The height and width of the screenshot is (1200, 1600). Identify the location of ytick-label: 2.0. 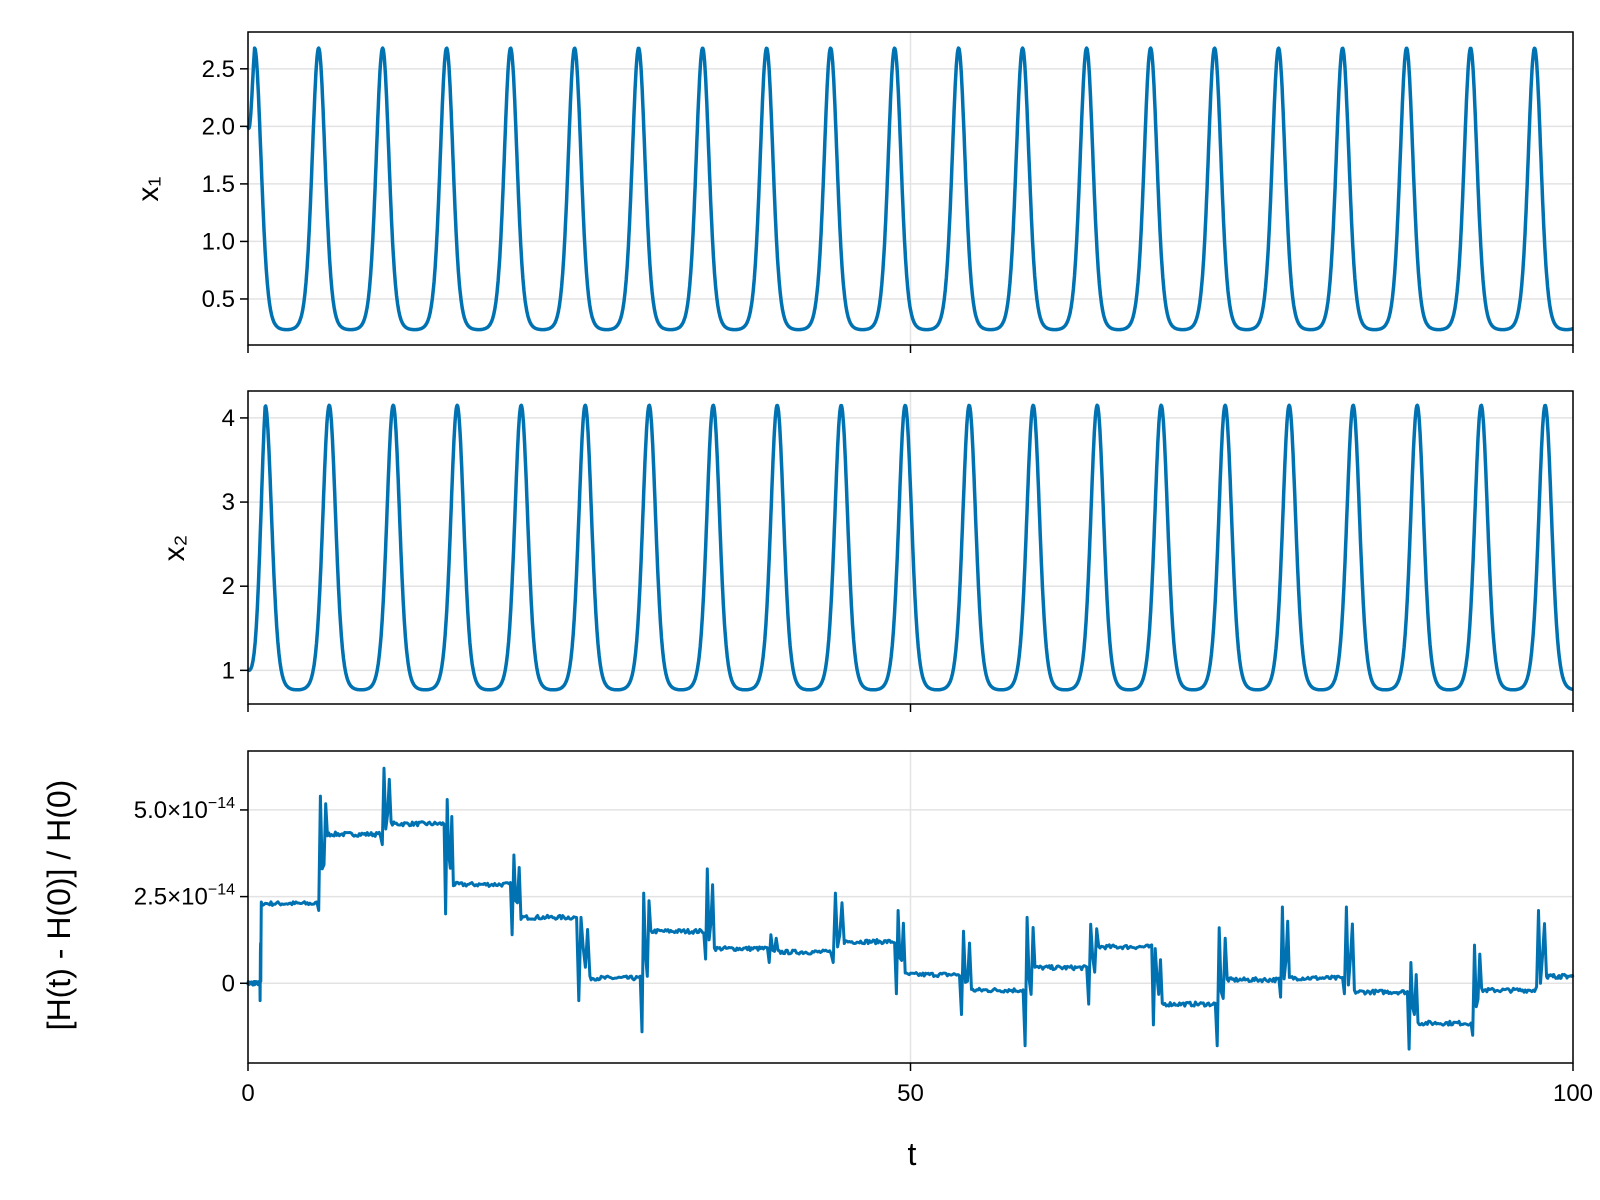
(218, 126).